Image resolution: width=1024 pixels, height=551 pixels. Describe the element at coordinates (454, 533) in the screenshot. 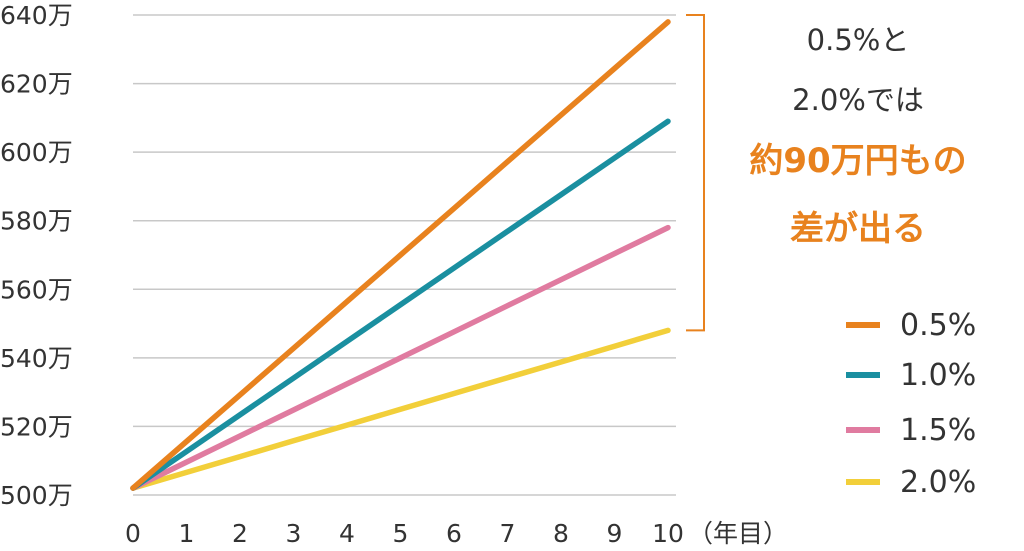

I see `x-tick-label: 6` at that location.